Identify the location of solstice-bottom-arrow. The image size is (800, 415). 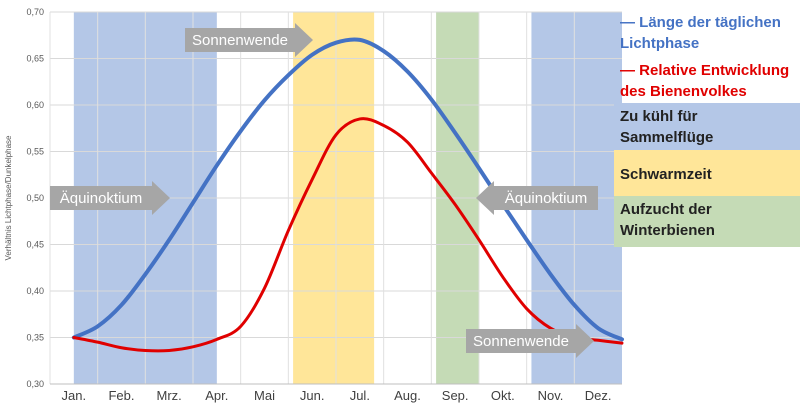
(530, 341).